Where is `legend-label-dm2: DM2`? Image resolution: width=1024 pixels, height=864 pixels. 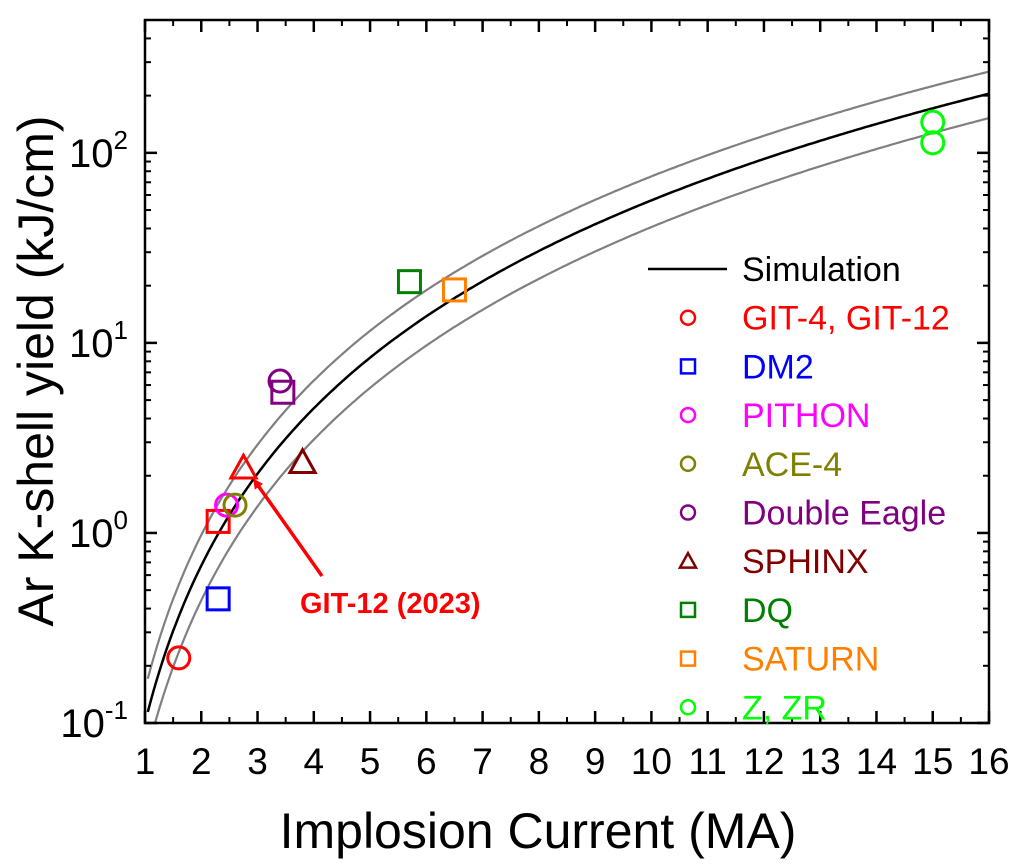
legend-label-dm2: DM2 is located at coordinates (778, 367).